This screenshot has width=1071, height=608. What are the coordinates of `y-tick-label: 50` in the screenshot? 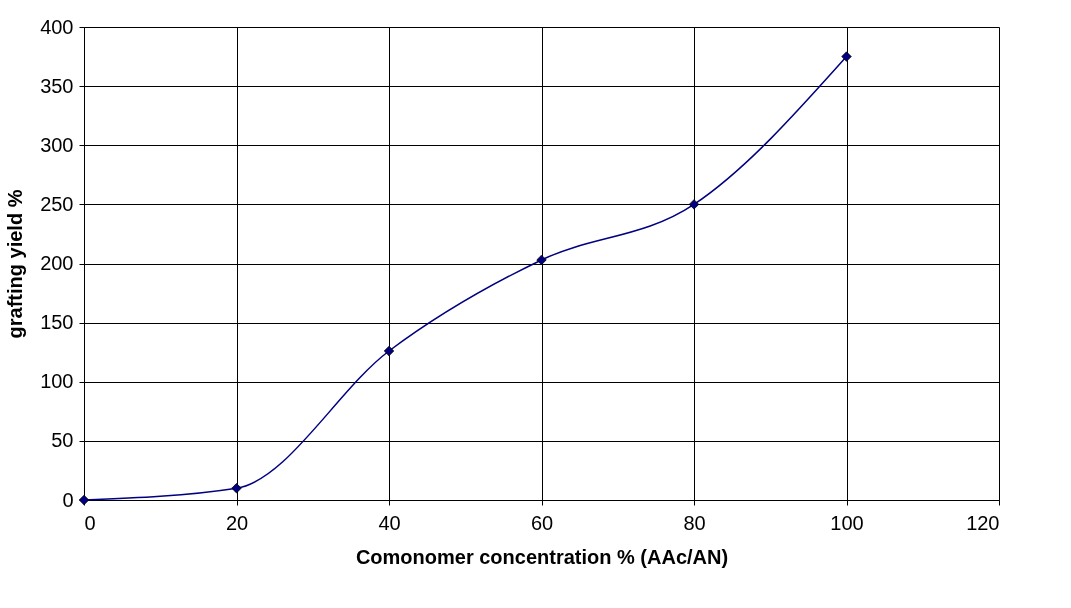 It's located at (62, 440).